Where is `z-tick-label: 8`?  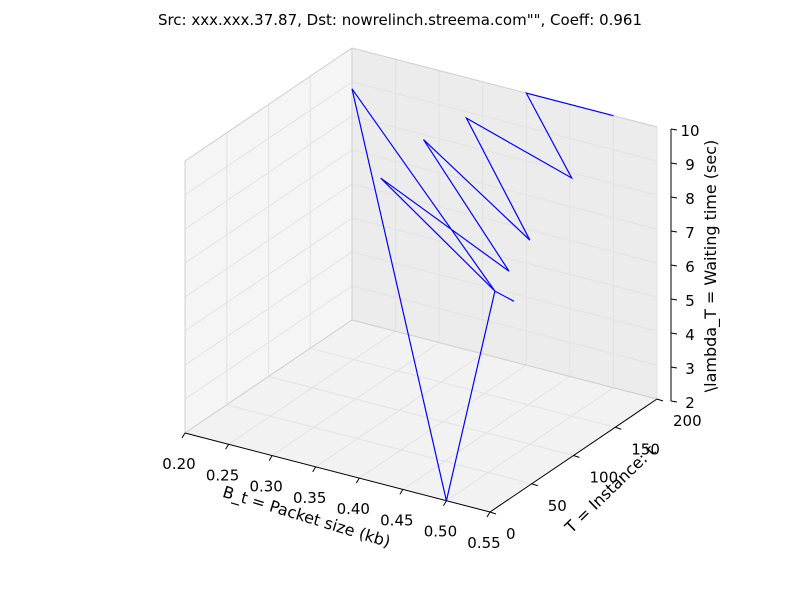 z-tick-label: 8 is located at coordinates (690, 199).